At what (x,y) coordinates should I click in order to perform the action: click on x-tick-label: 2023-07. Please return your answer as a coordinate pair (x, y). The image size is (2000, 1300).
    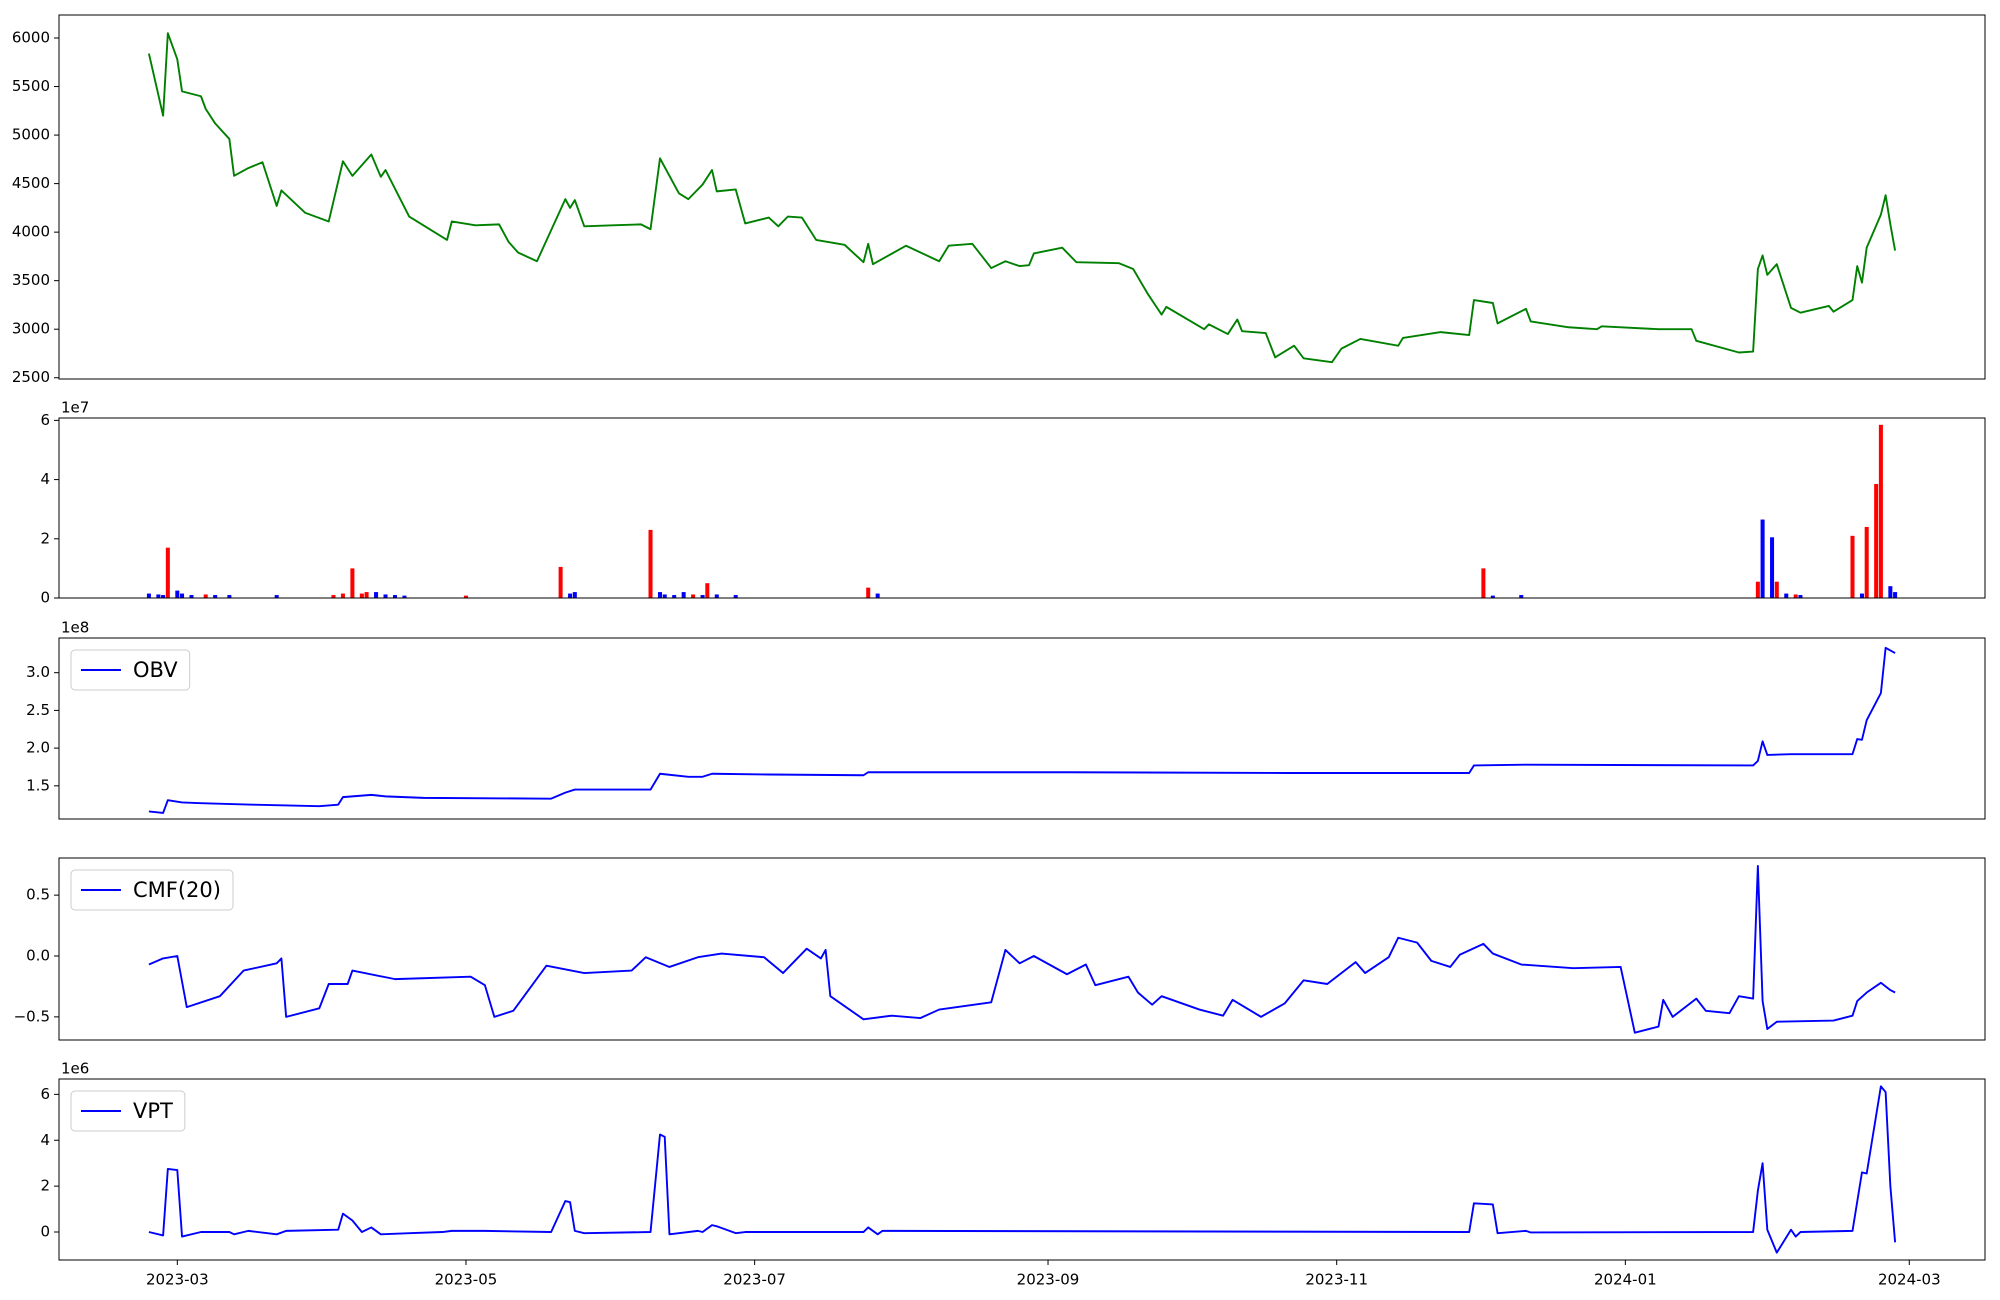
    Looking at the image, I should click on (754, 1280).